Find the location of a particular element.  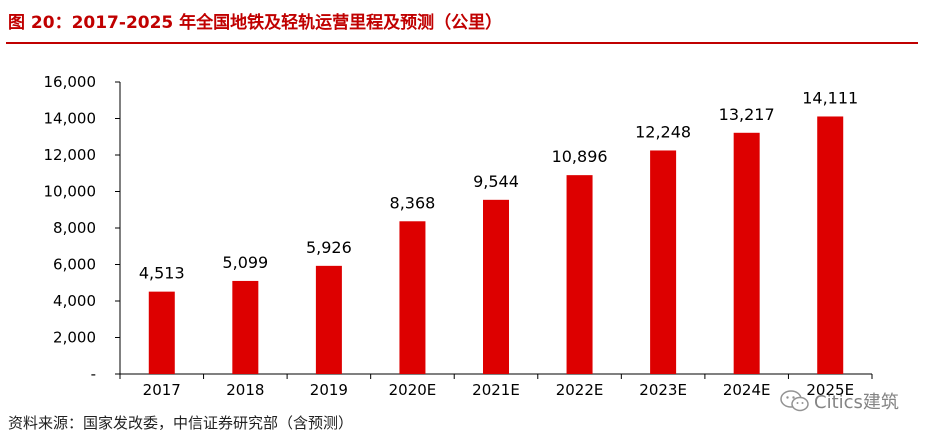

y-tick-label: 10,000 is located at coordinates (70, 192).